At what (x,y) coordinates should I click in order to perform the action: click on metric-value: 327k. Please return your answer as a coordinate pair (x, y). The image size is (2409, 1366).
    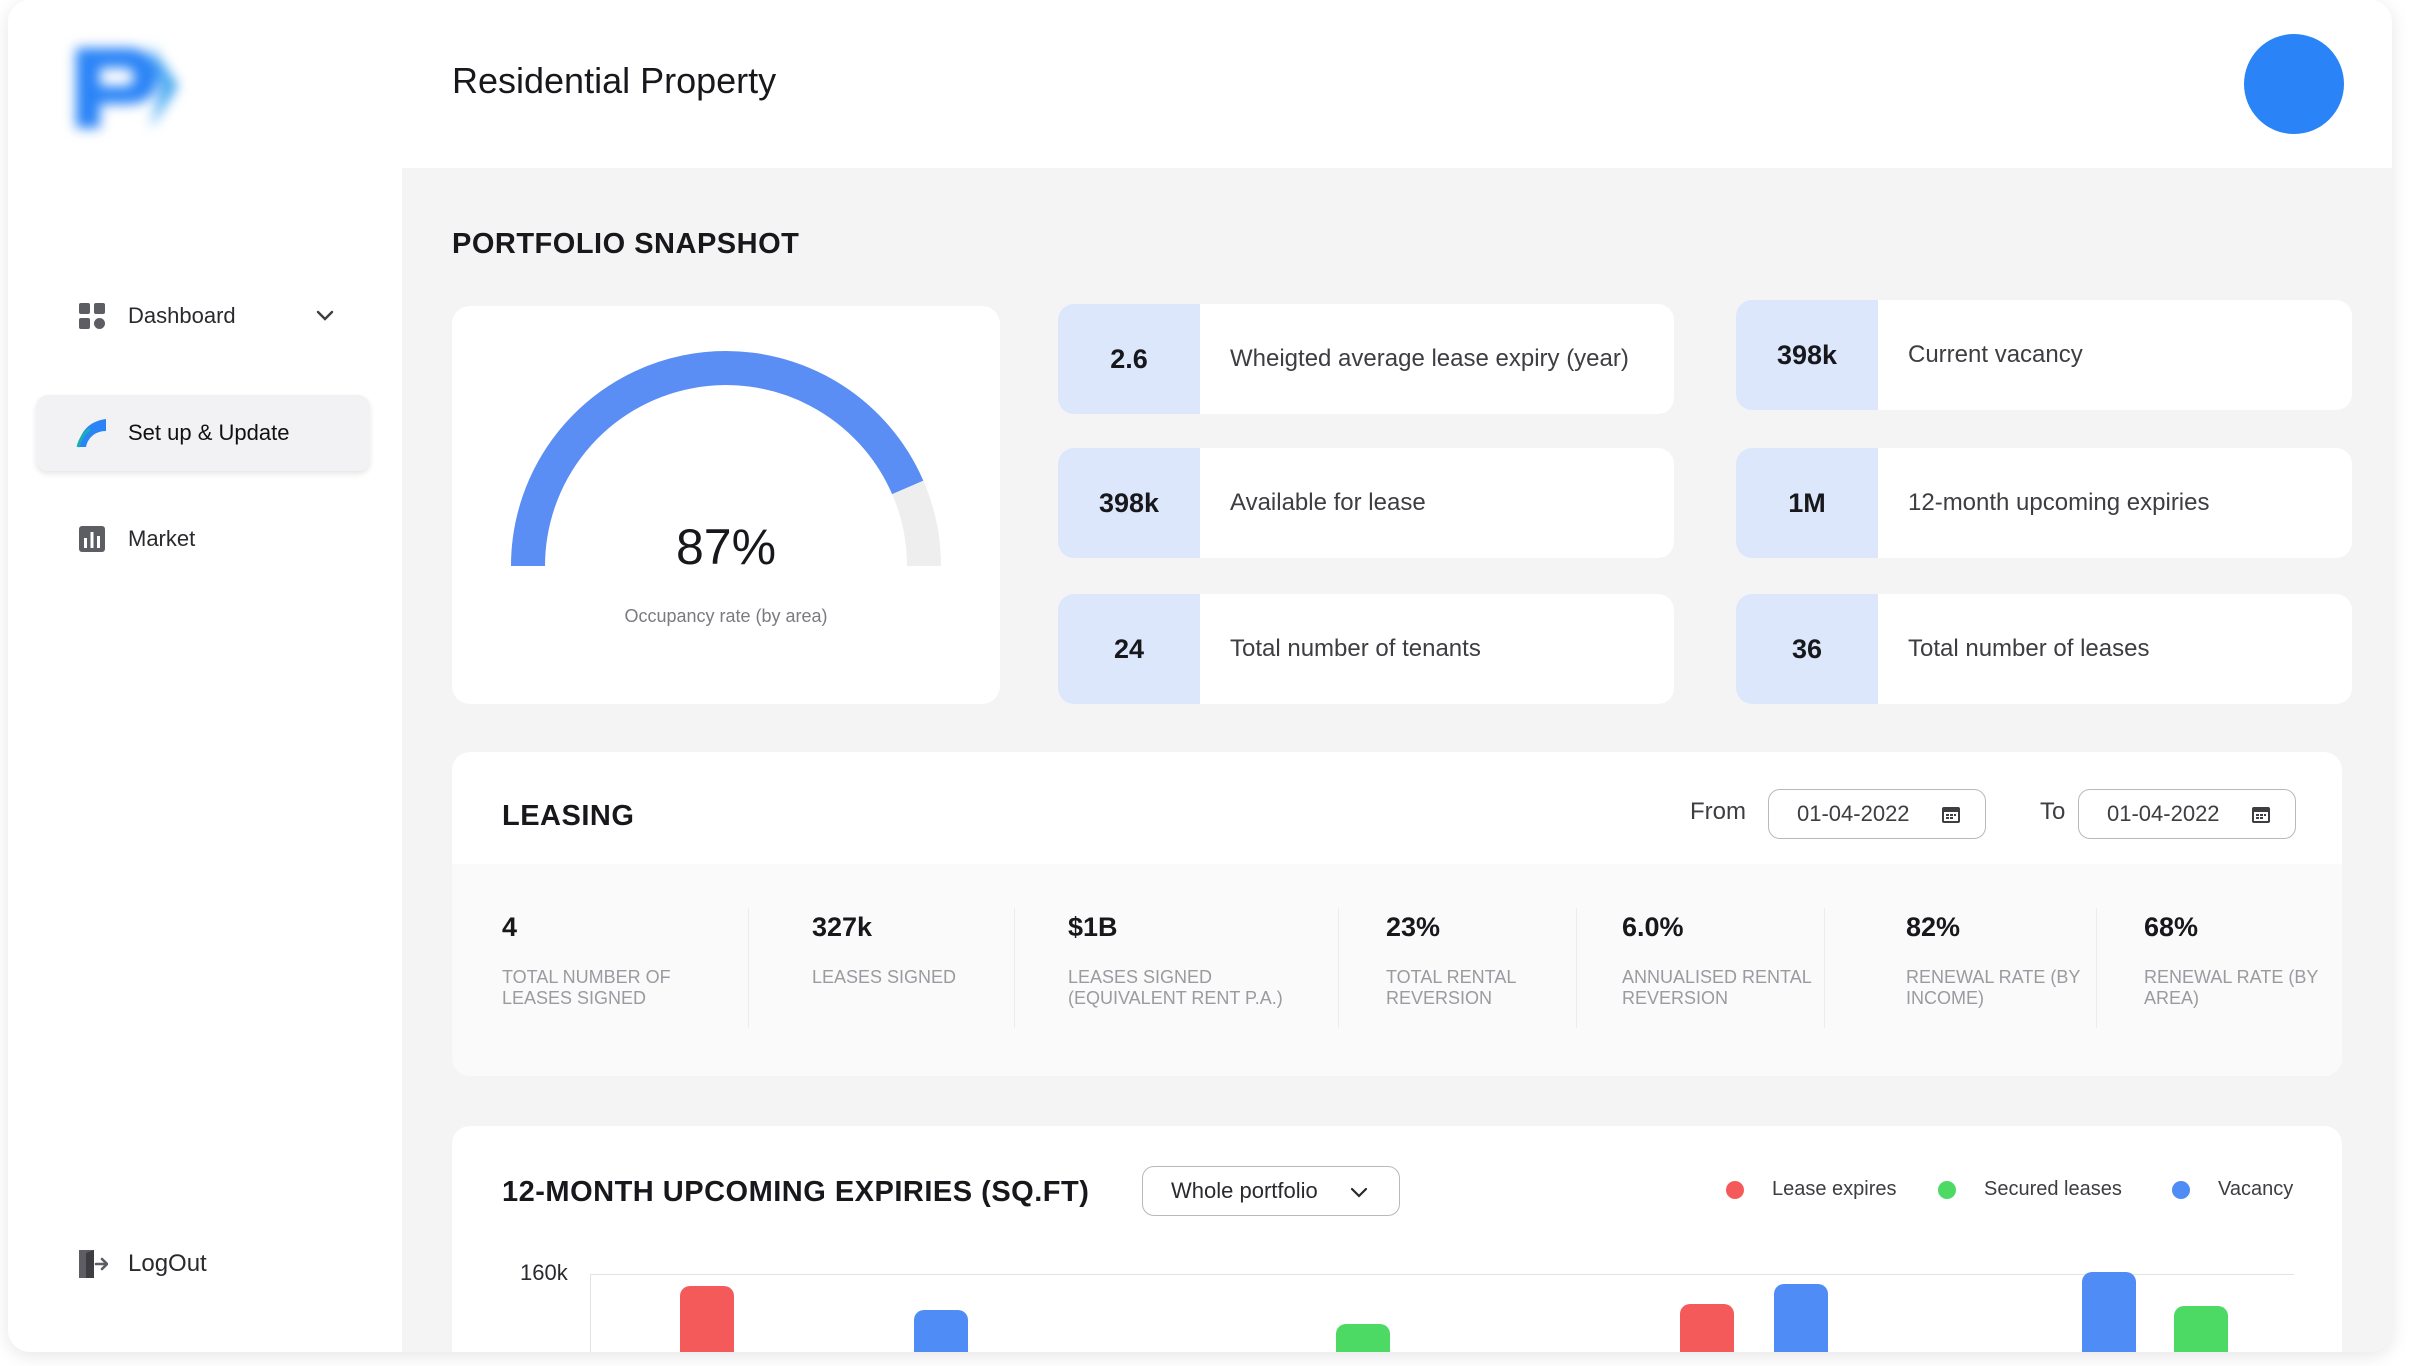
    Looking at the image, I should click on (842, 927).